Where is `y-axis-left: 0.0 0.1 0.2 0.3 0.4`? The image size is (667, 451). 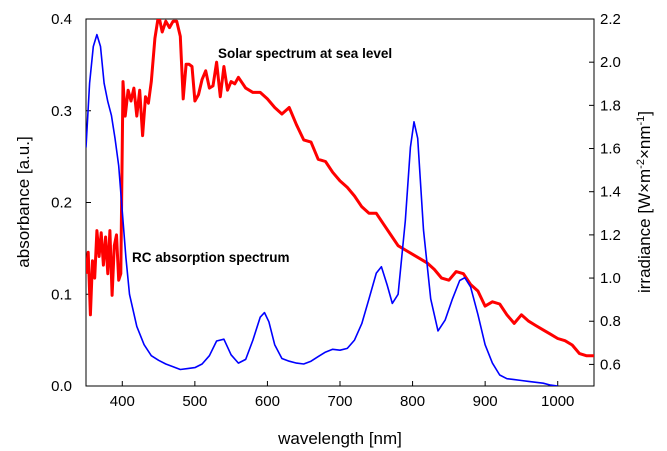 y-axis-left: 0.0 0.1 0.2 0.3 0.4 is located at coordinates (71, 203).